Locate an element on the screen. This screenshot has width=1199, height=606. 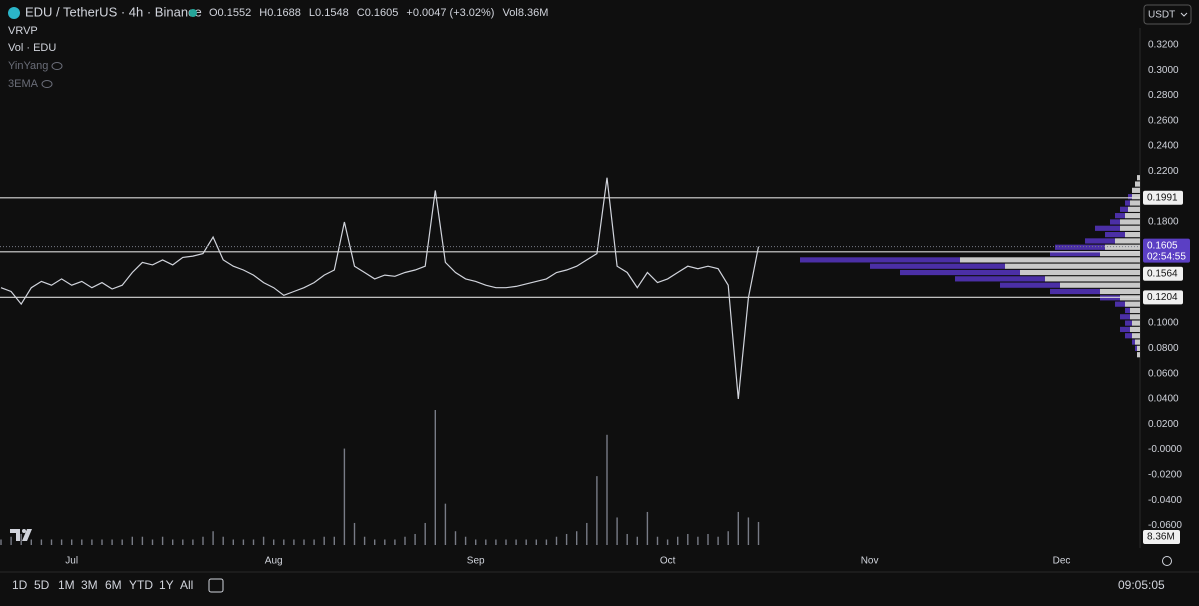
clock: 09:05:05 is located at coordinates (1141, 585).